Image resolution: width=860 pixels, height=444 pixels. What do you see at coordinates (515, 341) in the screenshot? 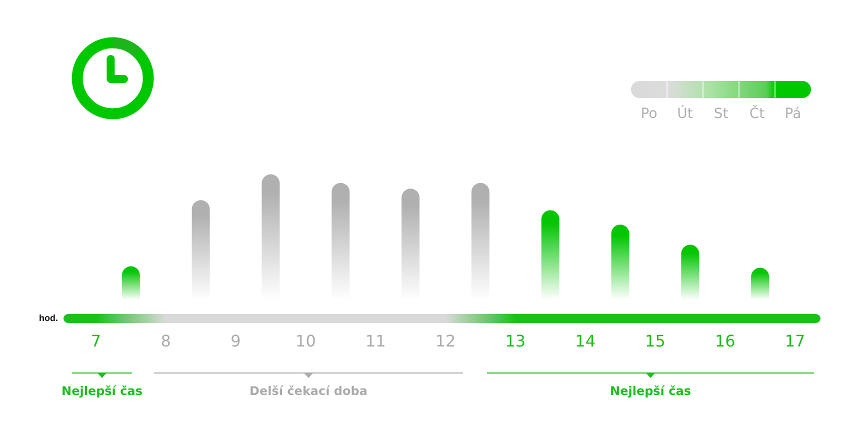
I see `x-tick-label: 13` at bounding box center [515, 341].